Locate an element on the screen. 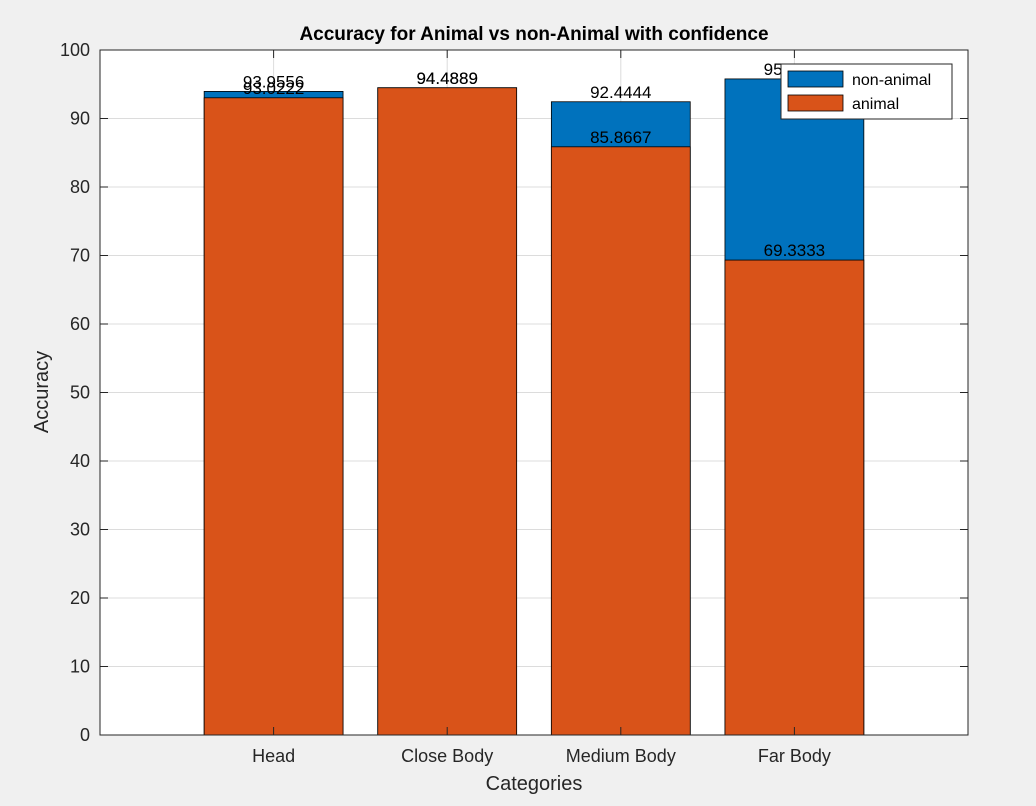  y-tick-label: 50 is located at coordinates (80, 393).